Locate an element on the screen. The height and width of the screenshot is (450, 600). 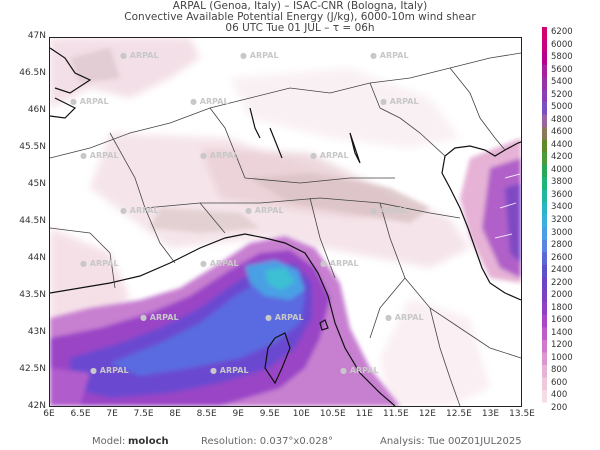
lon-label: 6.5E is located at coordinates (80, 414).